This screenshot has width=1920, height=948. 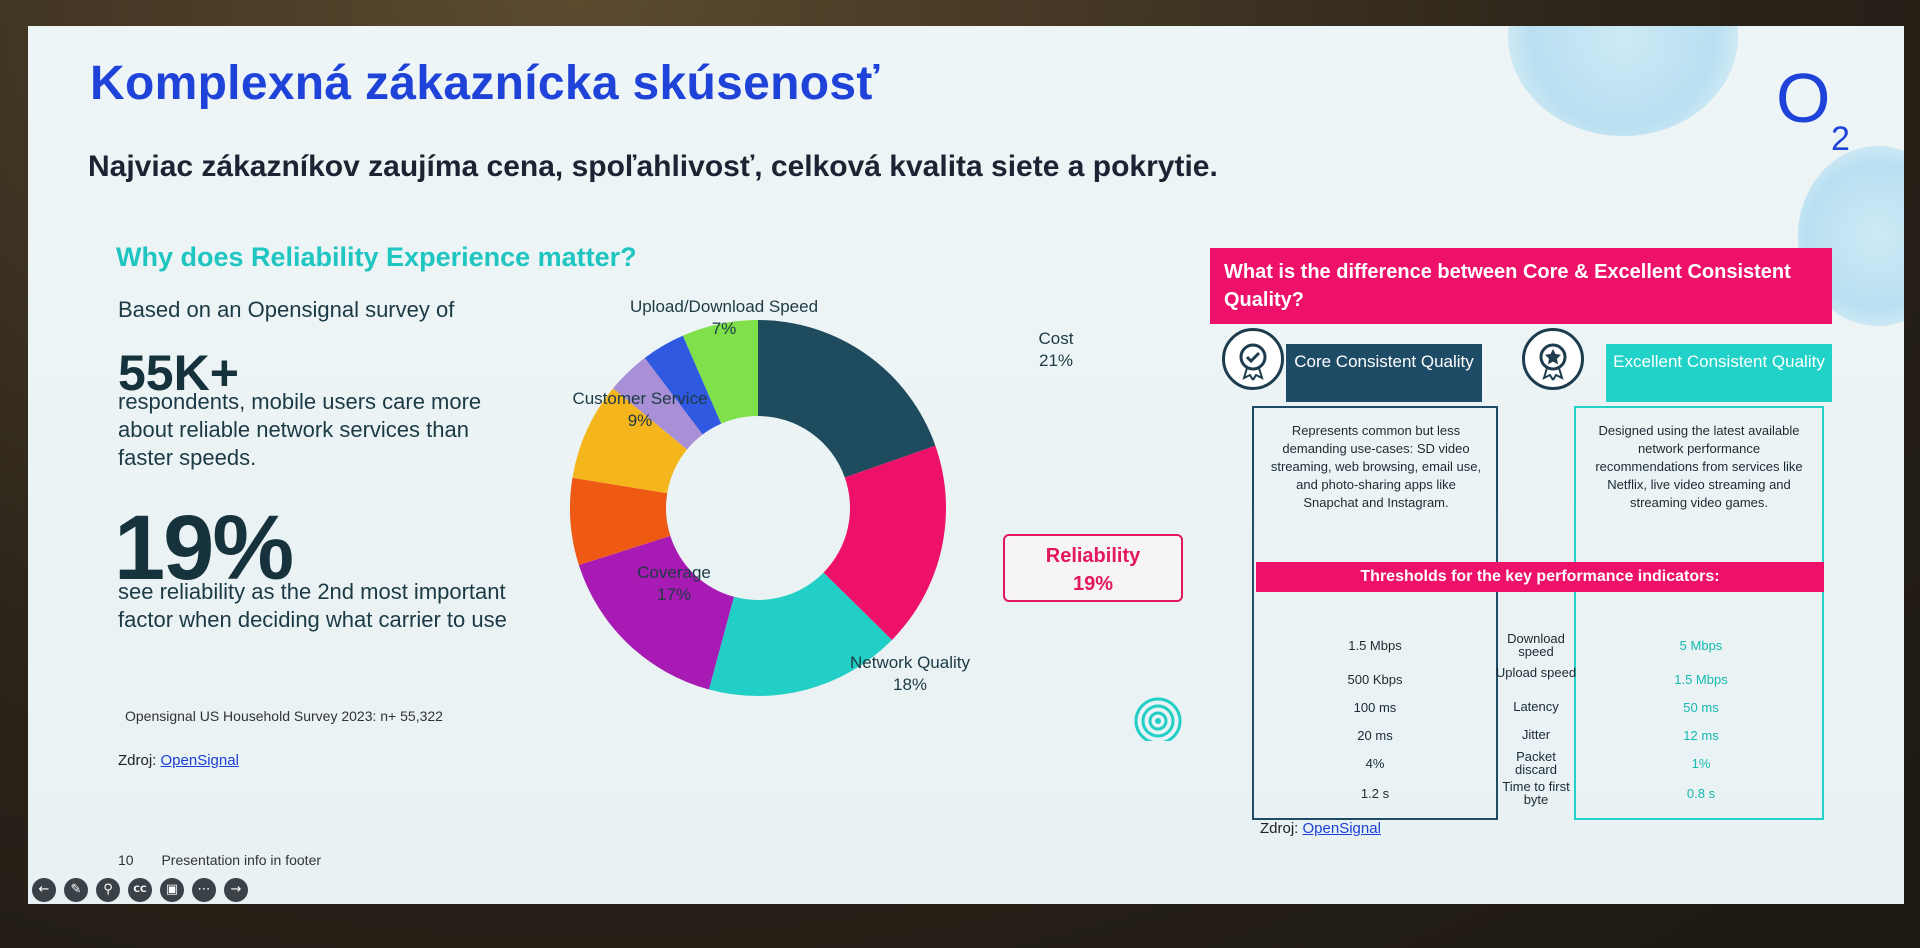 What do you see at coordinates (1056, 350) in the screenshot?
I see `label-cost: Cost 21%` at bounding box center [1056, 350].